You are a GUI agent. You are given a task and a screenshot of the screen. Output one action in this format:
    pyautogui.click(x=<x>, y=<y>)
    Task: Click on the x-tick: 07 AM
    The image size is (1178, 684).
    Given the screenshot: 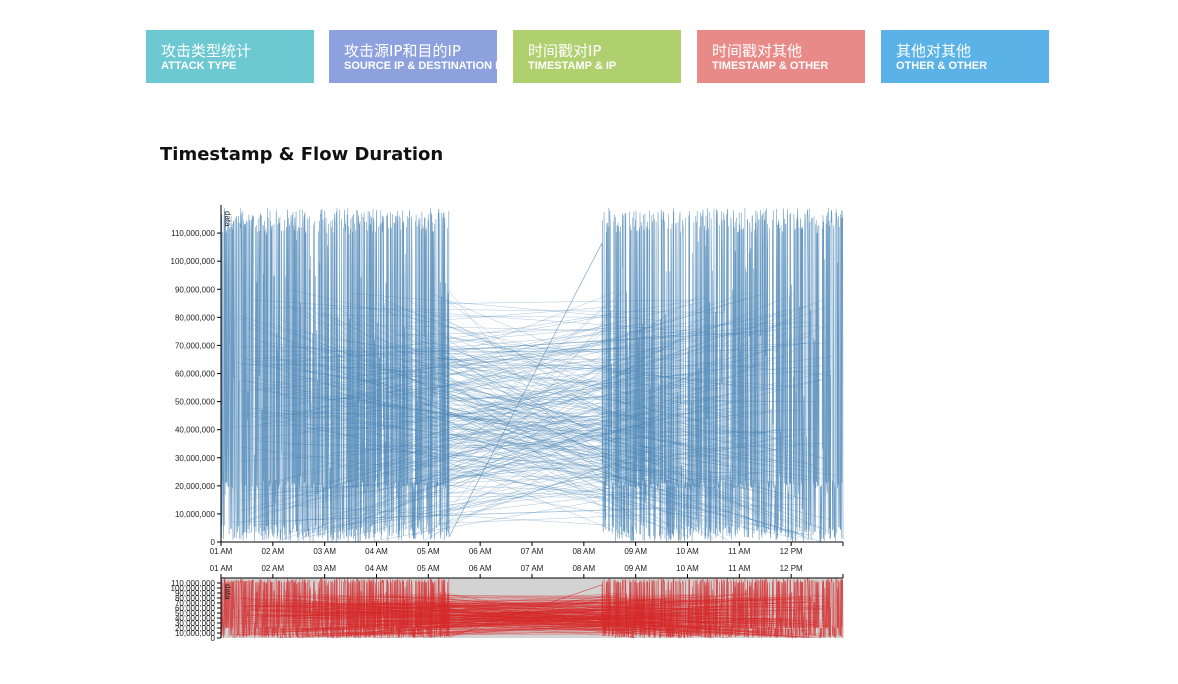 What is the action you would take?
    pyautogui.click(x=532, y=571)
    